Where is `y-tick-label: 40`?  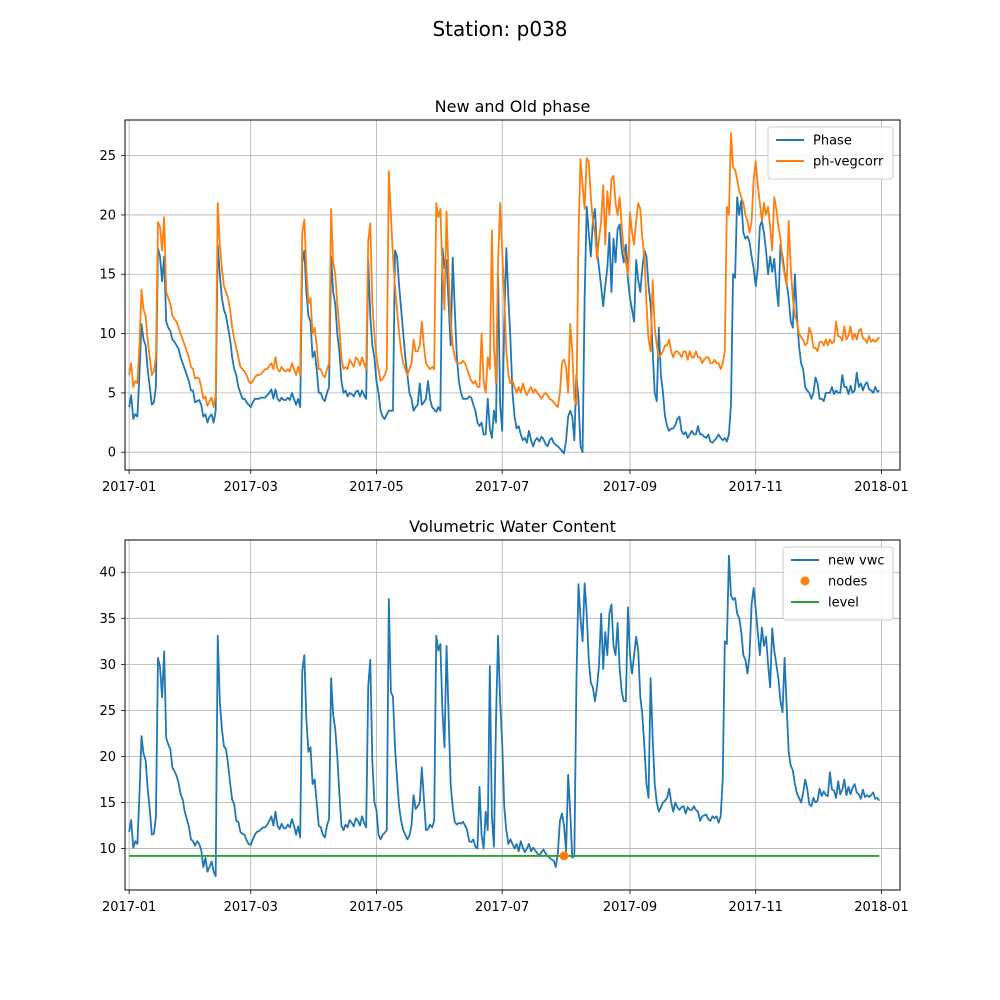 y-tick-label: 40 is located at coordinates (107, 573).